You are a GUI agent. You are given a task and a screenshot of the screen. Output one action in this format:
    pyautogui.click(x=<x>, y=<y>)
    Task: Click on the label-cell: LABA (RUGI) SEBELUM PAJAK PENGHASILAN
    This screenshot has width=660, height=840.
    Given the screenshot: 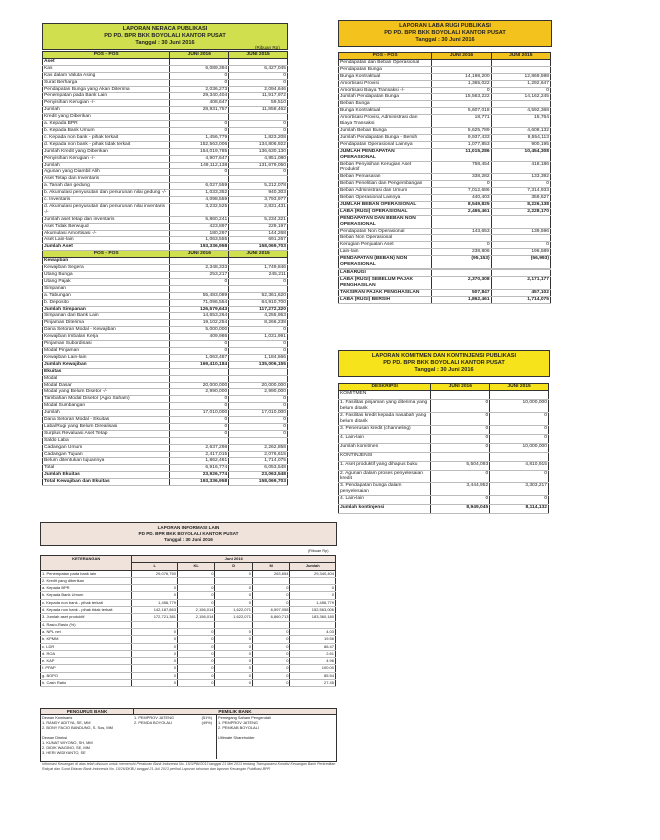 What is the action you would take?
    pyautogui.click(x=385, y=283)
    